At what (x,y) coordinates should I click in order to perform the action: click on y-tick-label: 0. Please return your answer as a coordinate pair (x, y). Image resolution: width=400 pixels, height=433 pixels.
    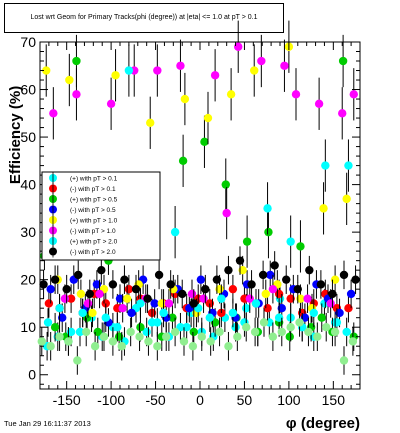
    Looking at the image, I should click on (32, 375).